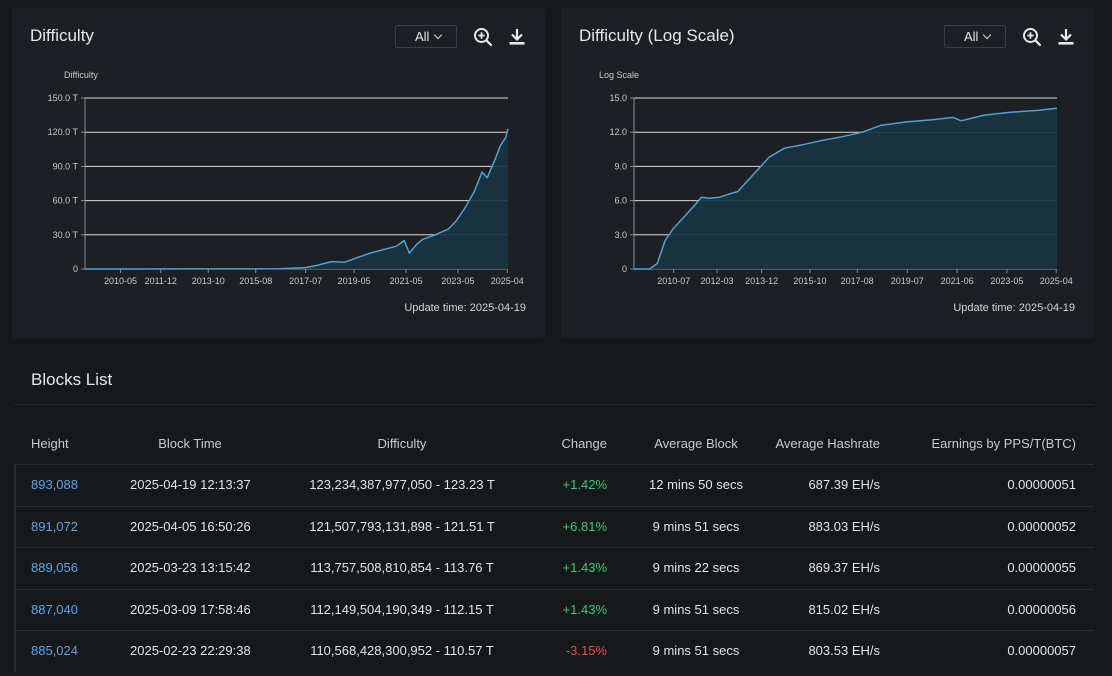  Describe the element at coordinates (696, 443) in the screenshot. I see `header-average-block: Average Block` at that location.